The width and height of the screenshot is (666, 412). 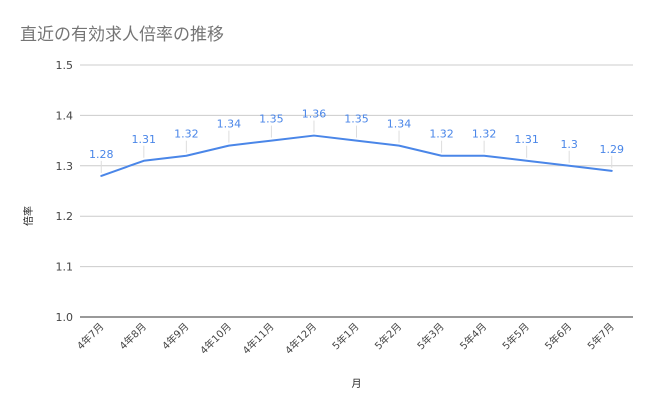 I want to click on x-tick-label: 4年8月, so click(x=133, y=336).